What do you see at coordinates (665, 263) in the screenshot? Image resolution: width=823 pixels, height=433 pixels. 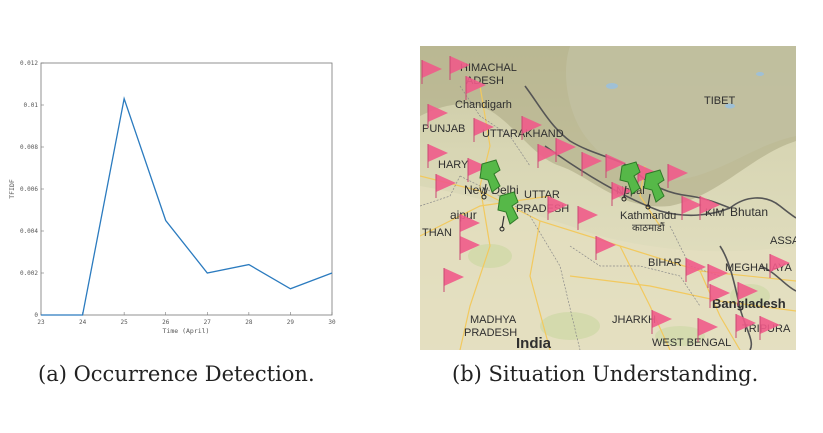 I see `map-label-bihar: BIHAR` at bounding box center [665, 263].